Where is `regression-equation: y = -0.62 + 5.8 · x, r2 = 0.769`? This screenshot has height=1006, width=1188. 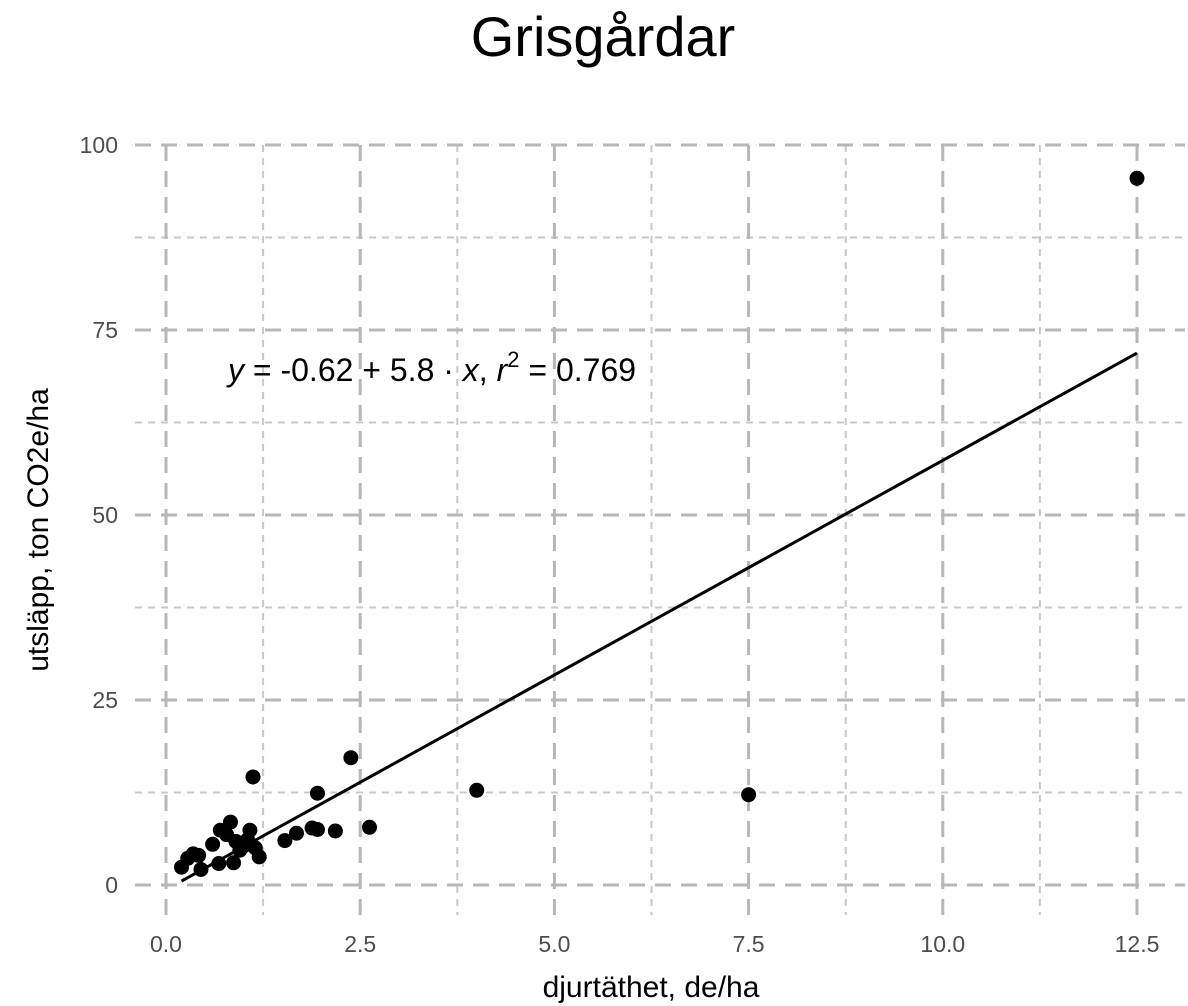 regression-equation: y = -0.62 + 5.8 · x, r2 = 0.769 is located at coordinates (431, 367).